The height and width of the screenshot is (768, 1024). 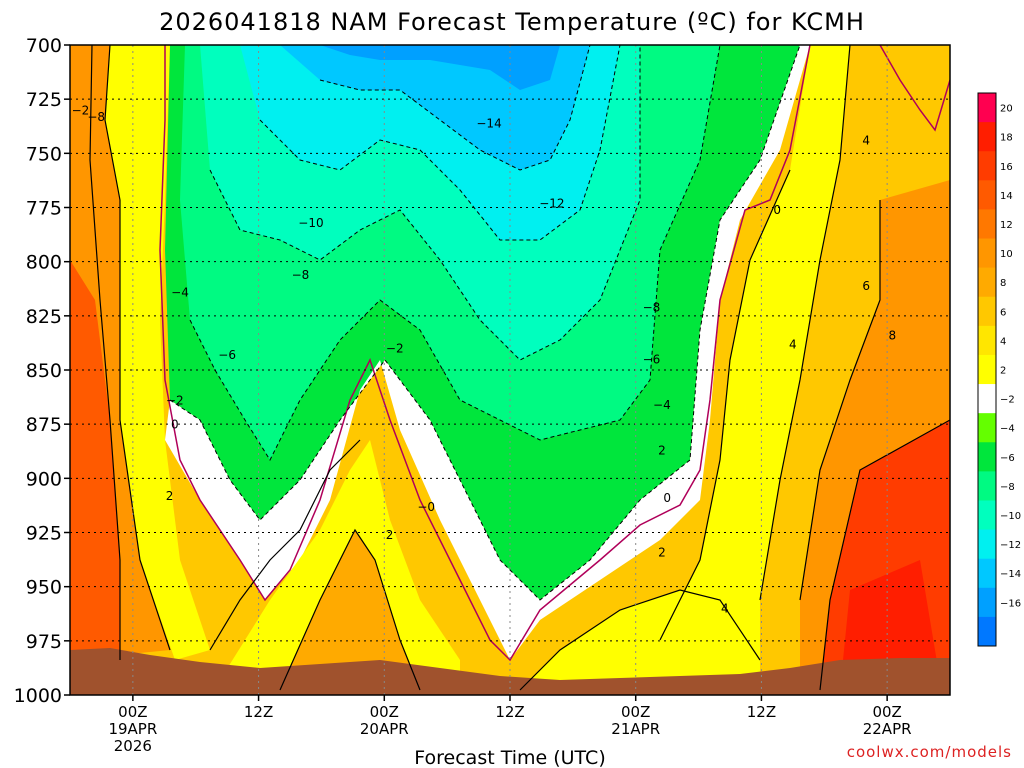 What do you see at coordinates (999, 369) in the screenshot?
I see `colorbar: 20 18 16 14 12 10 8 6 4 2 −2 −4 −6 −8 −10 −12 −14 −16` at bounding box center [999, 369].